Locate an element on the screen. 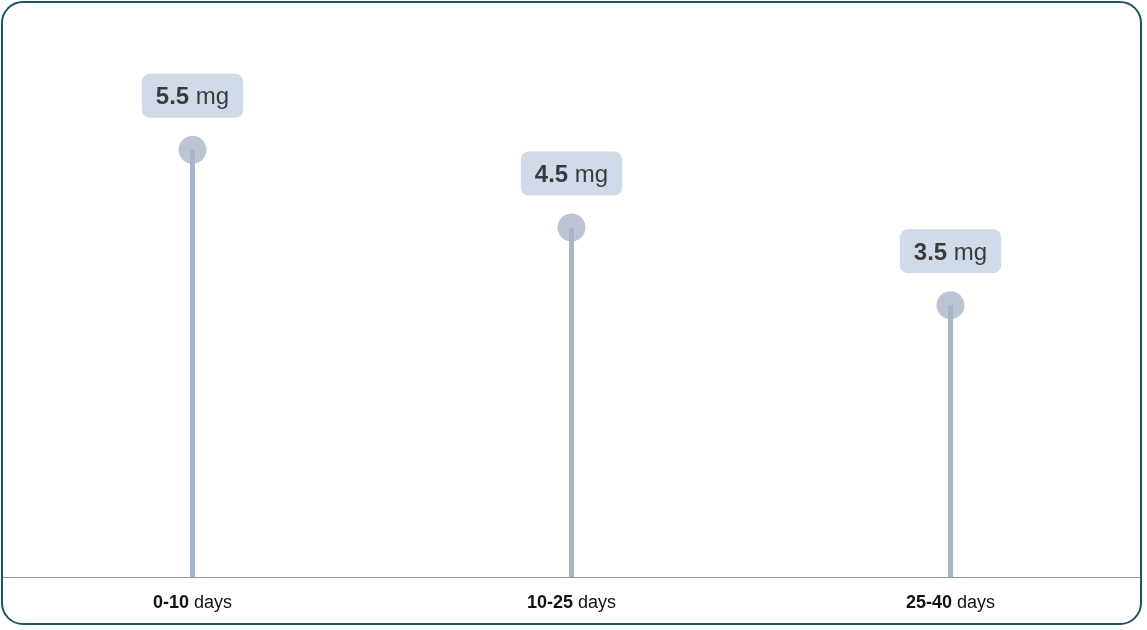 This screenshot has width=1147, height=630. data-label: 5.5 mg is located at coordinates (192, 96).